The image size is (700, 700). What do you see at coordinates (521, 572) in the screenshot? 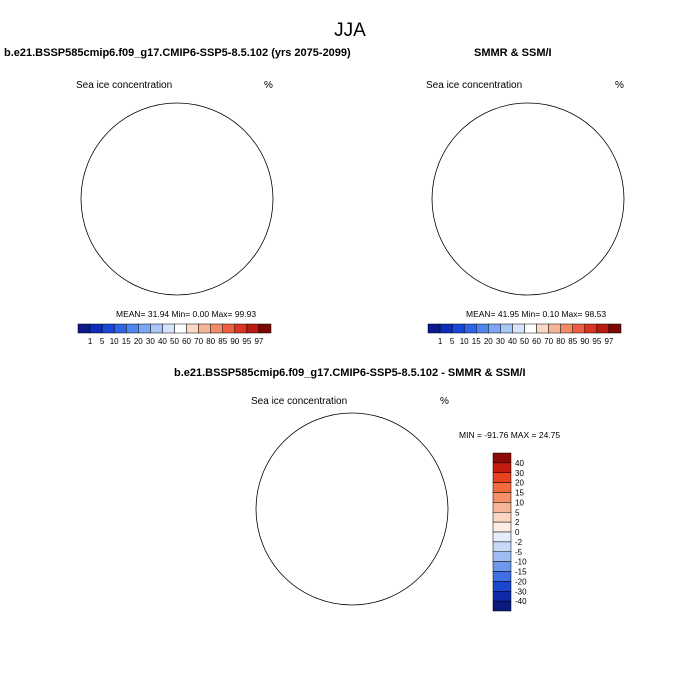
I see `colorbar-tick-label: -15` at bounding box center [521, 572].